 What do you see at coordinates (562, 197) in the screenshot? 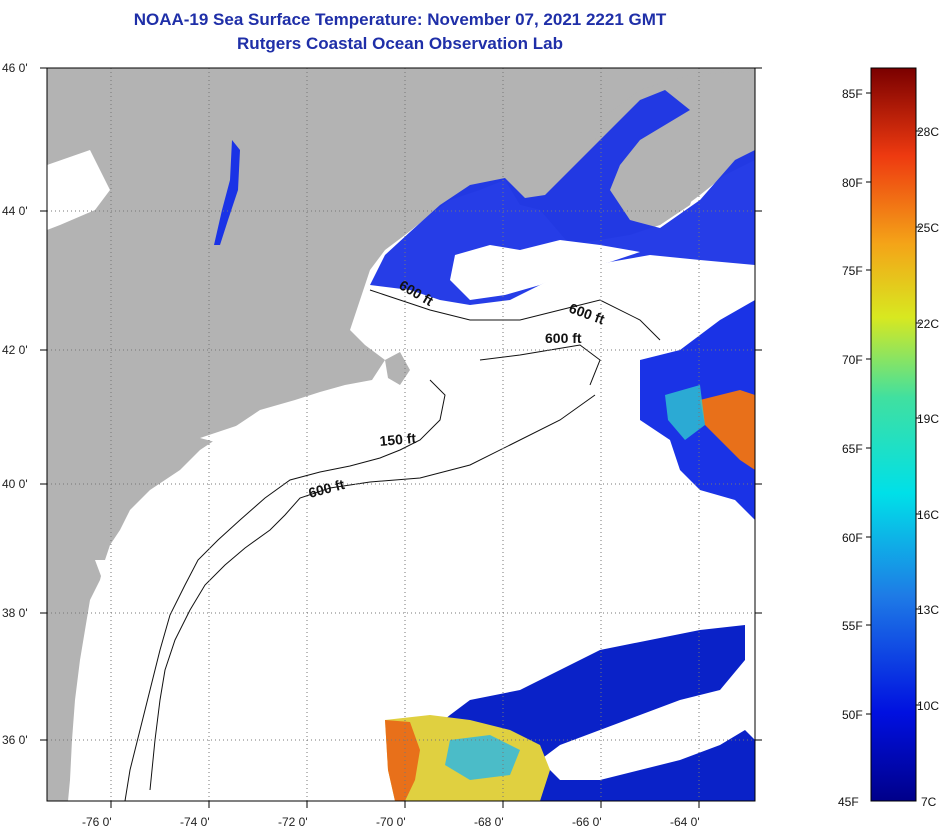
I see `sst-cold-gulf-of-maine` at bounding box center [562, 197].